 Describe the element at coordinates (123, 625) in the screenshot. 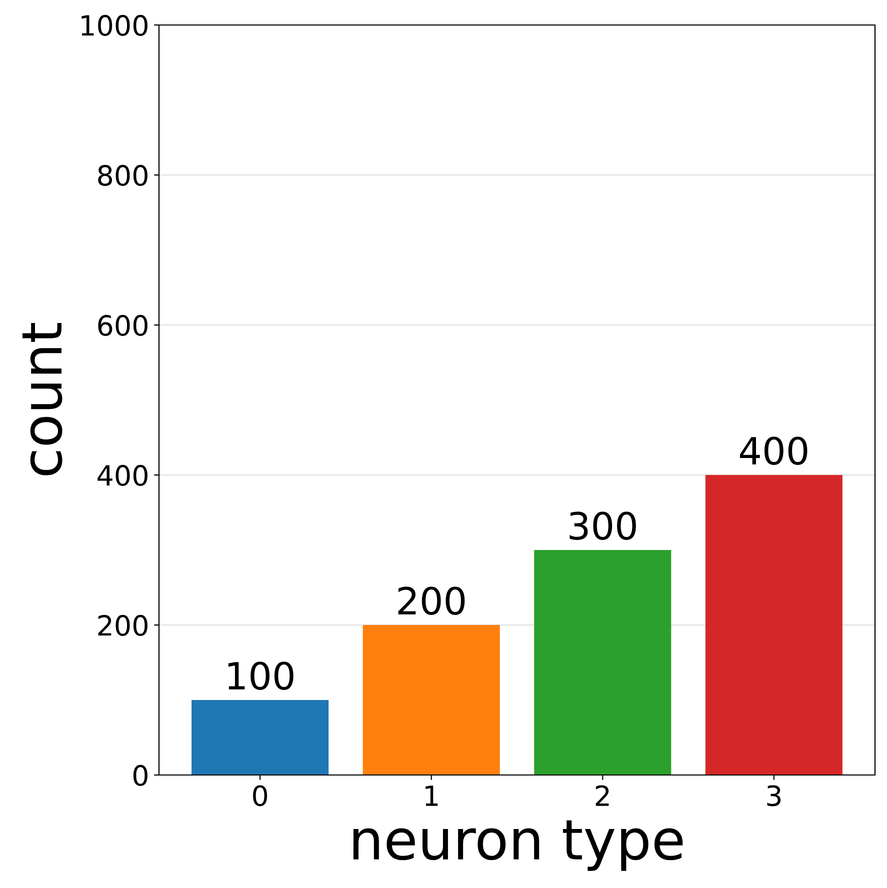

I see `y-tick-label: 200` at that location.